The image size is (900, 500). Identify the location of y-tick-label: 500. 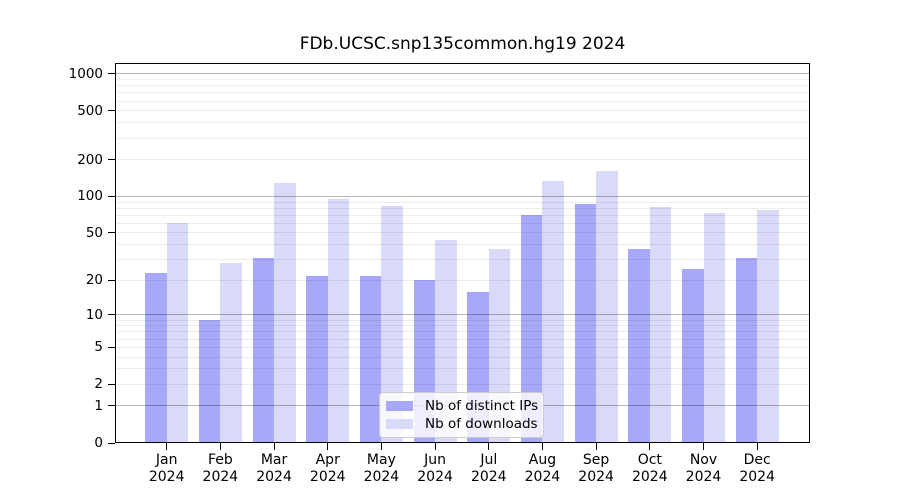
(90, 110).